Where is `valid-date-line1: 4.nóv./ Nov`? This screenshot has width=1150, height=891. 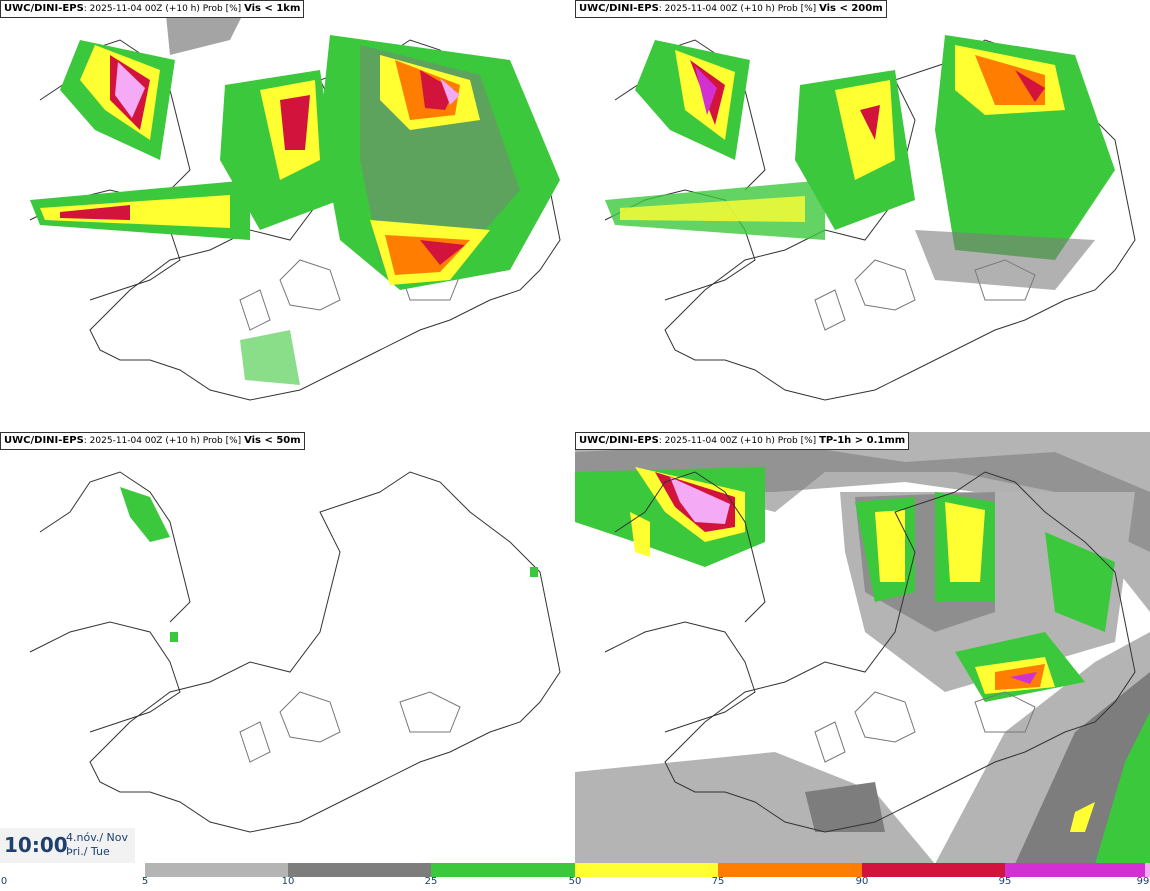
valid-date-line1: 4.nóv./ Nov is located at coordinates (97, 837).